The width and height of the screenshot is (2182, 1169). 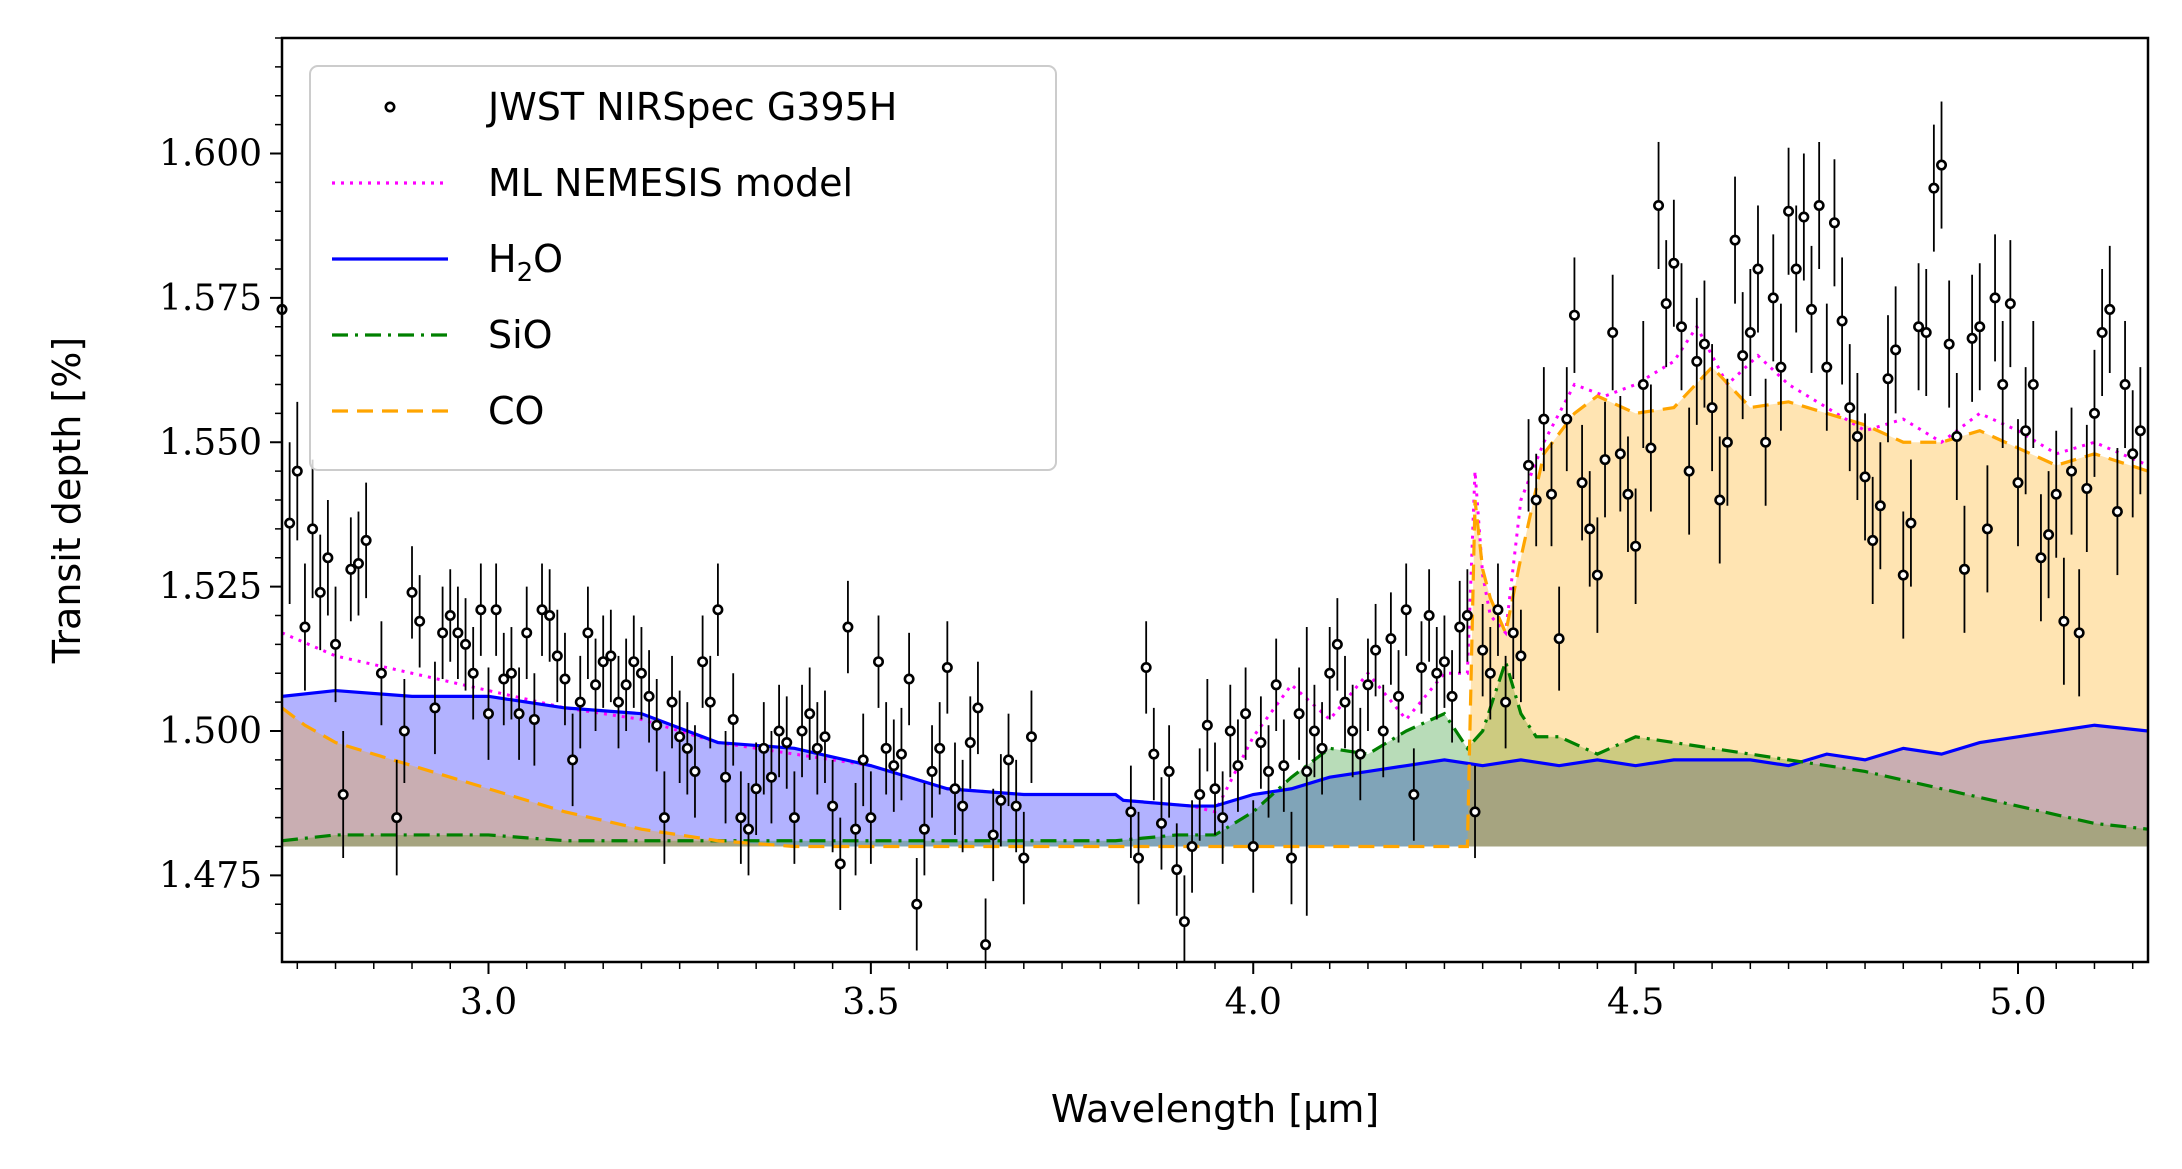 What do you see at coordinates (520, 335) in the screenshot?
I see `legend-label: SiO` at bounding box center [520, 335].